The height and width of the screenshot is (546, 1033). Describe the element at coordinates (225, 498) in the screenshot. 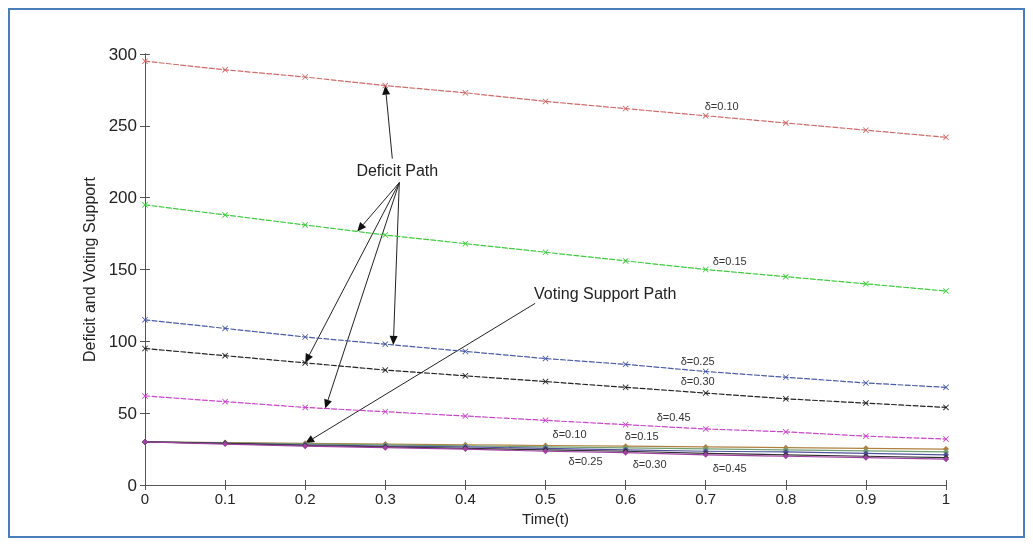

I see `x-tick-label: 0.1` at that location.